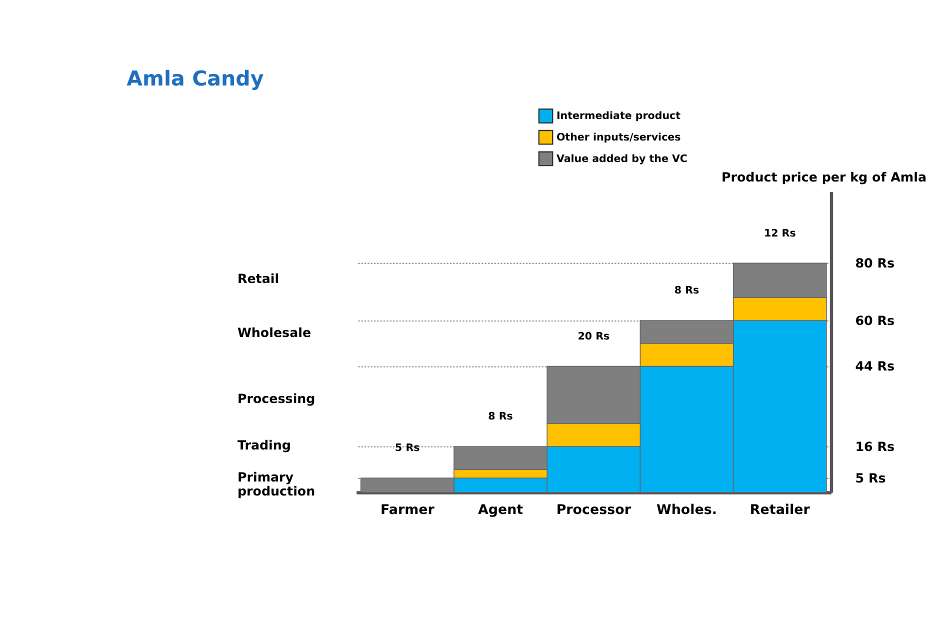 This screenshot has height=621, width=934. Describe the element at coordinates (618, 116) in the screenshot. I see `legend-label: Intermediate product` at that location.